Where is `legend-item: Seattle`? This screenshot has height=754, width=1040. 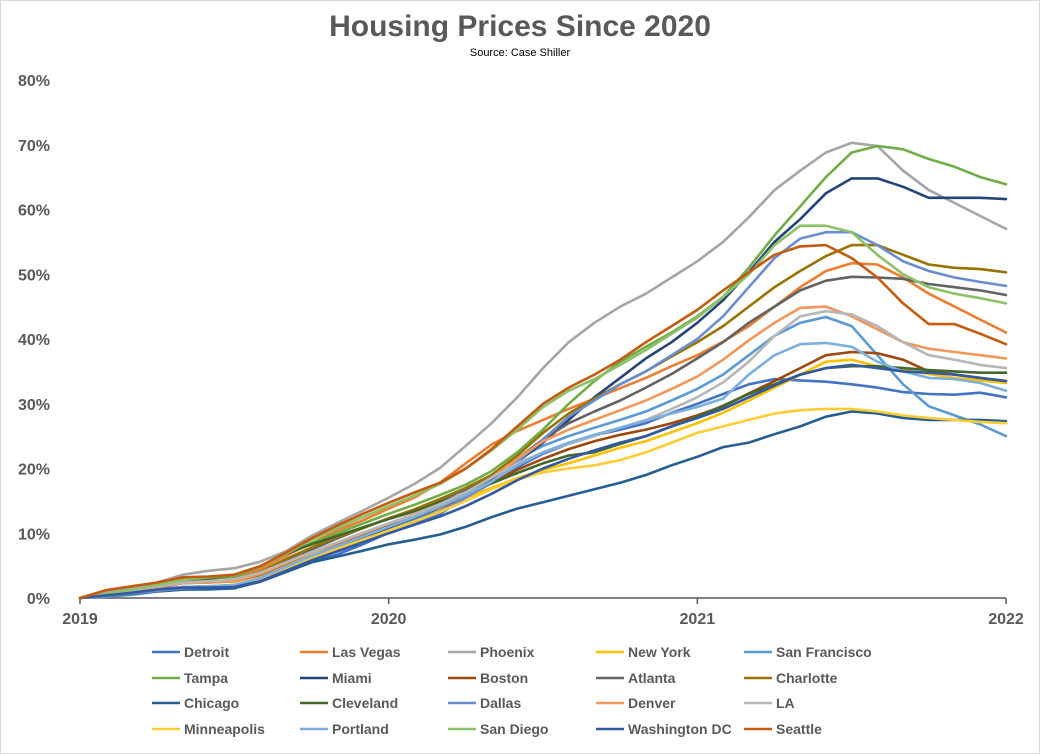 legend-item: Seattle is located at coordinates (783, 729).